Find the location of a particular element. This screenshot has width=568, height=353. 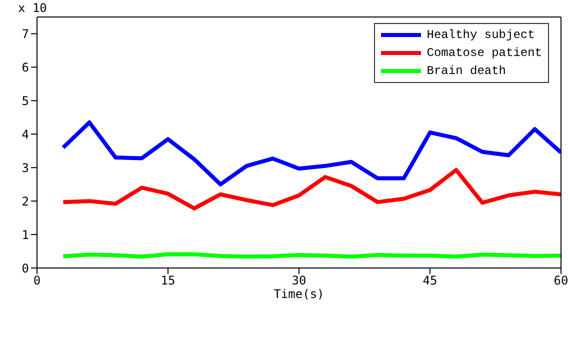

legend-label: Brain death is located at coordinates (466, 71).